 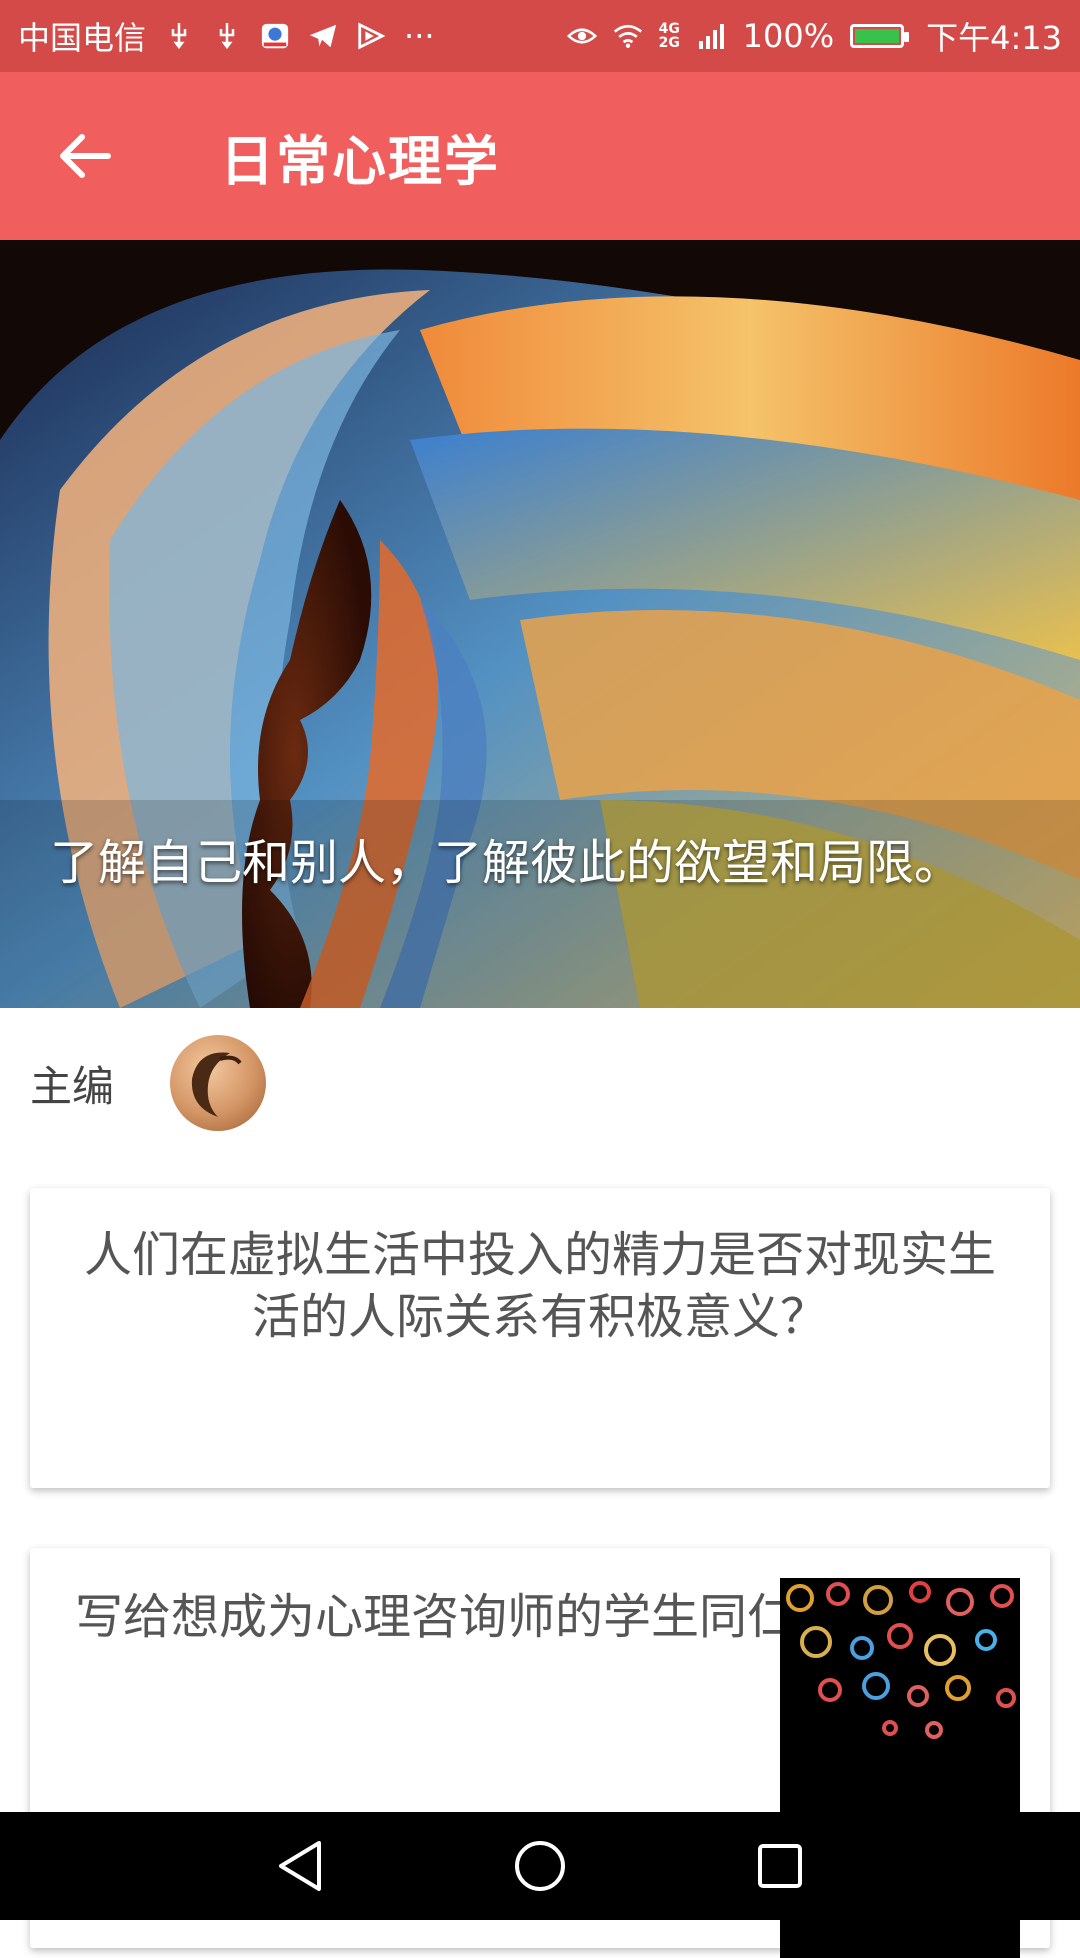 What do you see at coordinates (540, 1083) in the screenshot?
I see `editor-row: 主编` at bounding box center [540, 1083].